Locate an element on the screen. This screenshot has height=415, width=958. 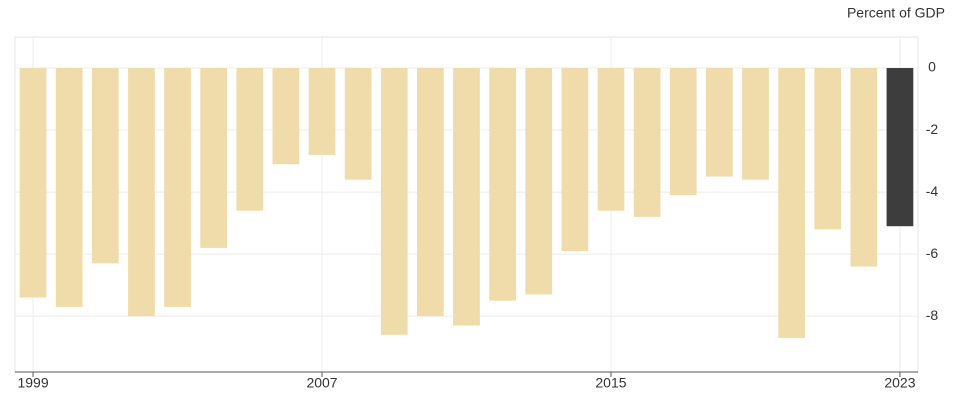
unit-label: Percent of GDP is located at coordinates (896, 13).